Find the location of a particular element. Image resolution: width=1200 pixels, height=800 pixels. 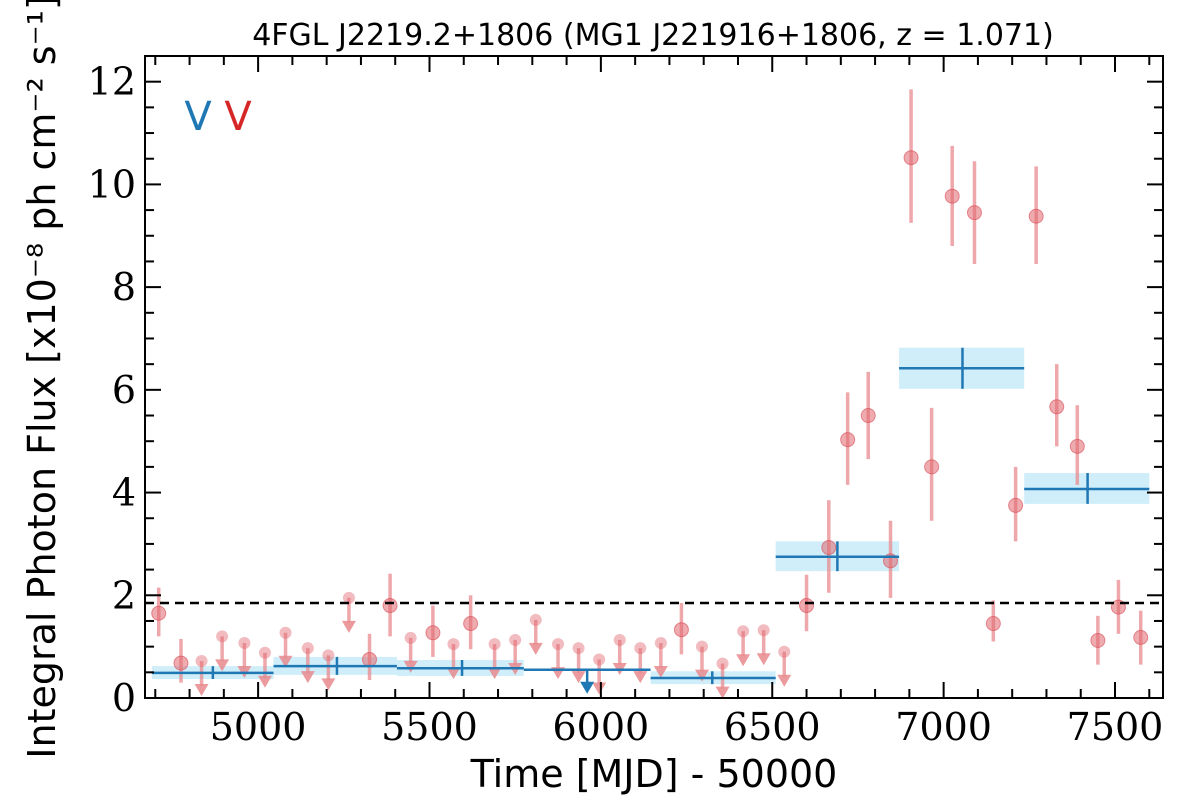

x-axis-title: Time [MJD] - 50000 is located at coordinates (654, 774).